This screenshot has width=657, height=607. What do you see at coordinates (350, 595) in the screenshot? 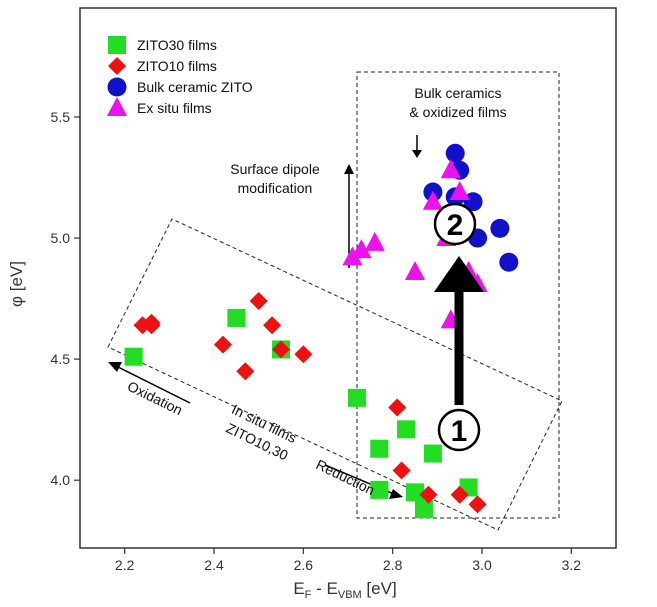
I see `x-axis-title-sub2: VBM` at bounding box center [350, 595].